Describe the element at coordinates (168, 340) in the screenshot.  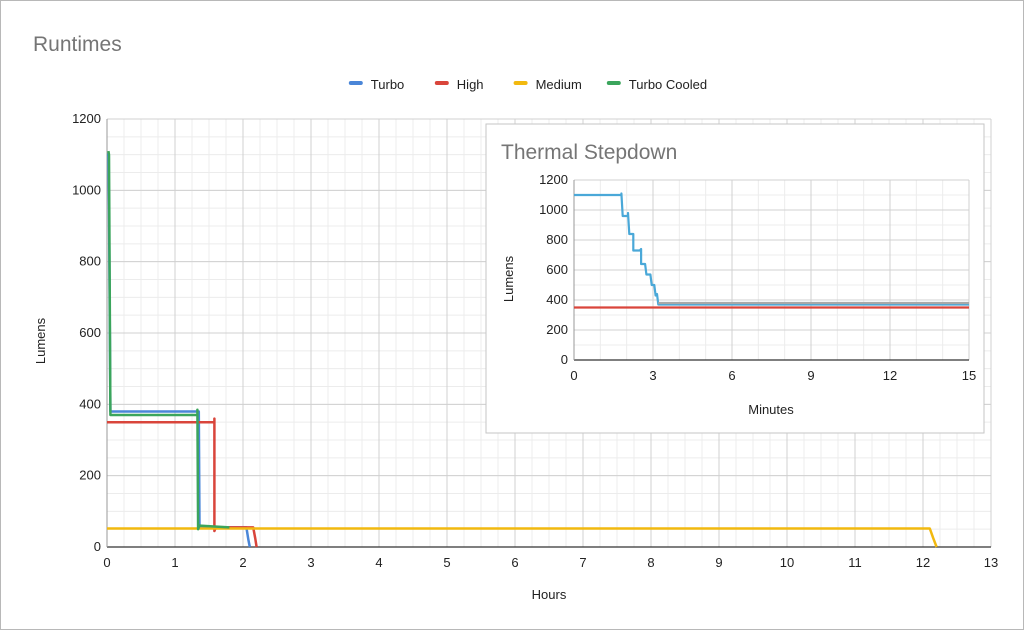
I see `series-line-turbo-cooled` at that location.